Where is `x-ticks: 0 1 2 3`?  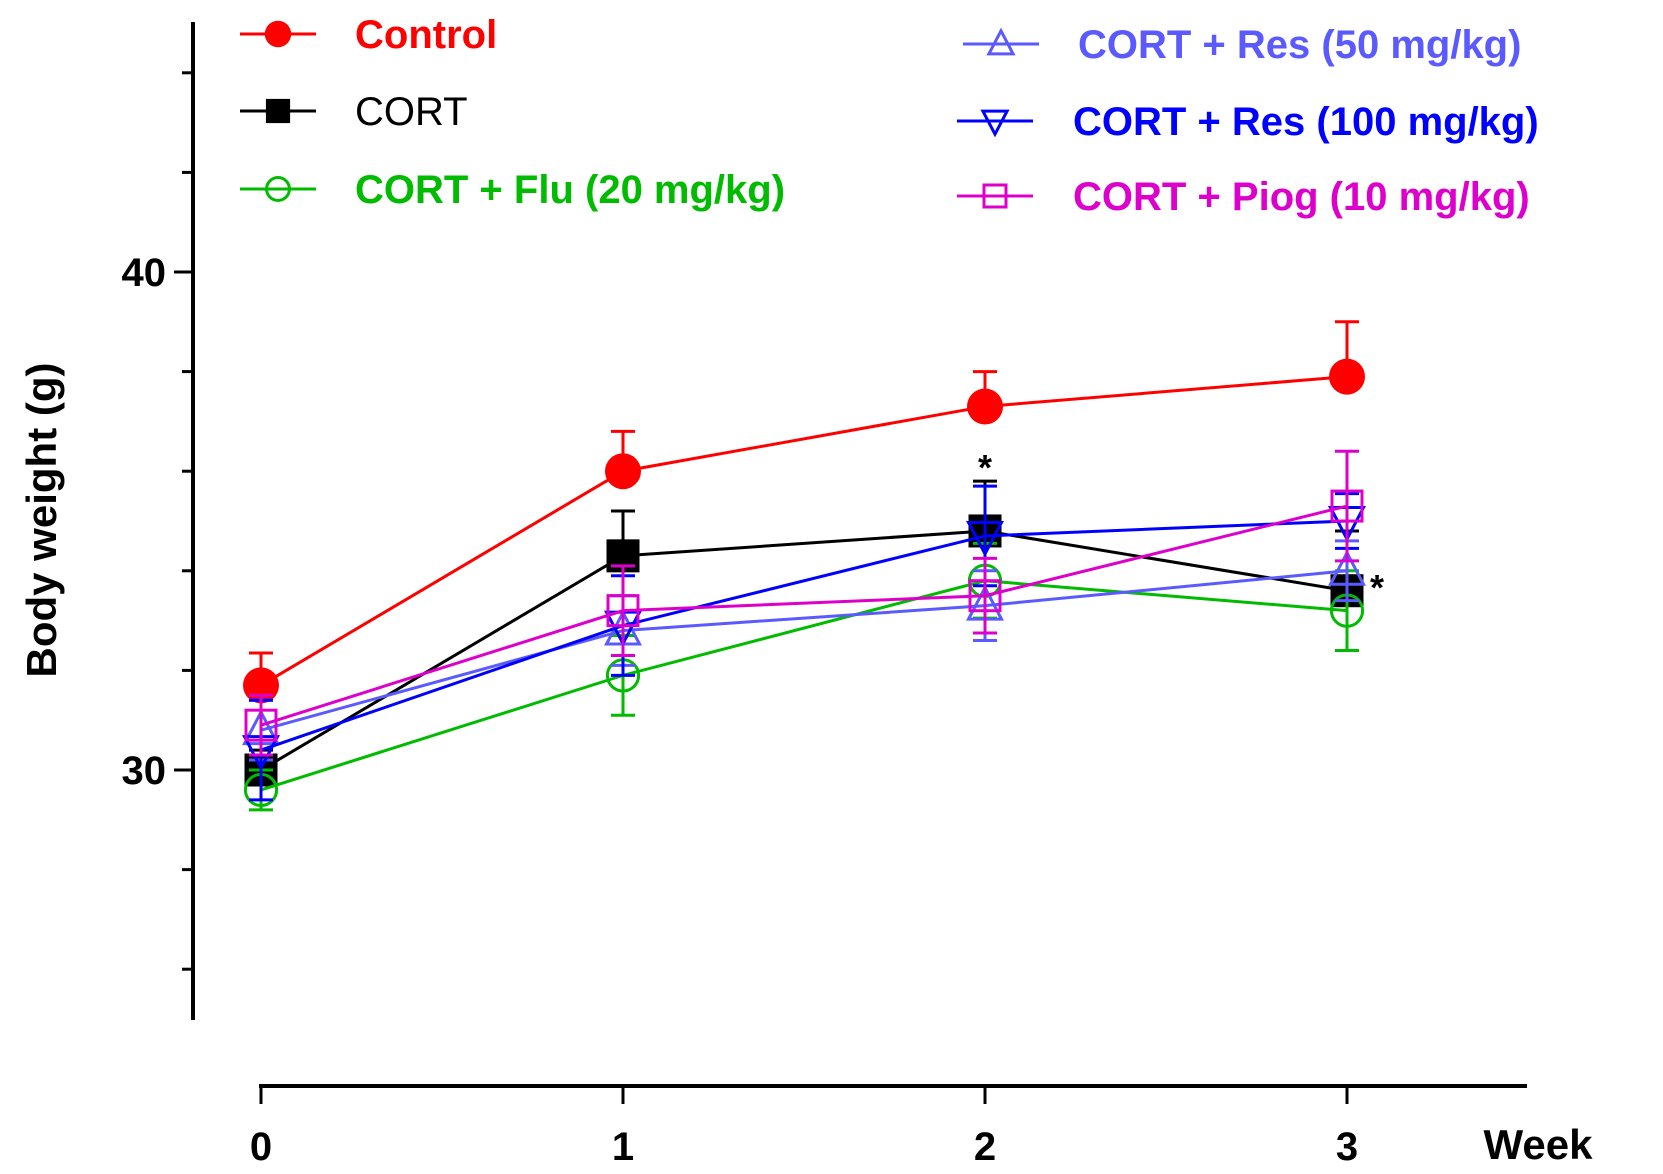 x-ticks: 0 1 2 3 is located at coordinates (804, 1127).